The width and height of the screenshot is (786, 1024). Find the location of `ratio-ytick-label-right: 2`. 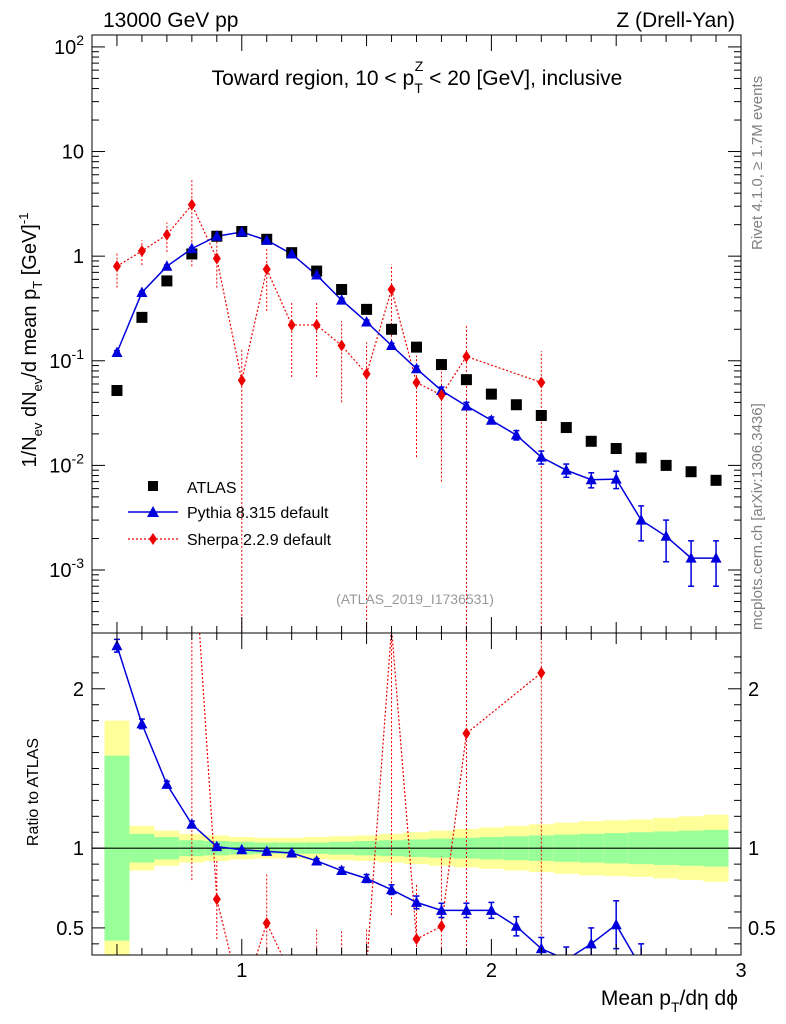

ratio-ytick-label-right: 2 is located at coordinates (753, 690).